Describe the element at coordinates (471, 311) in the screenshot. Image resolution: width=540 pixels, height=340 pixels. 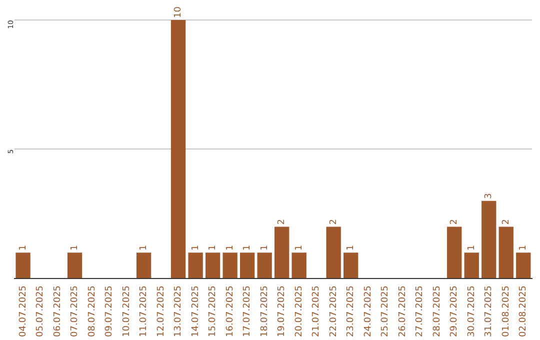
I see `x-tick-label: 30.07.2025` at that location.